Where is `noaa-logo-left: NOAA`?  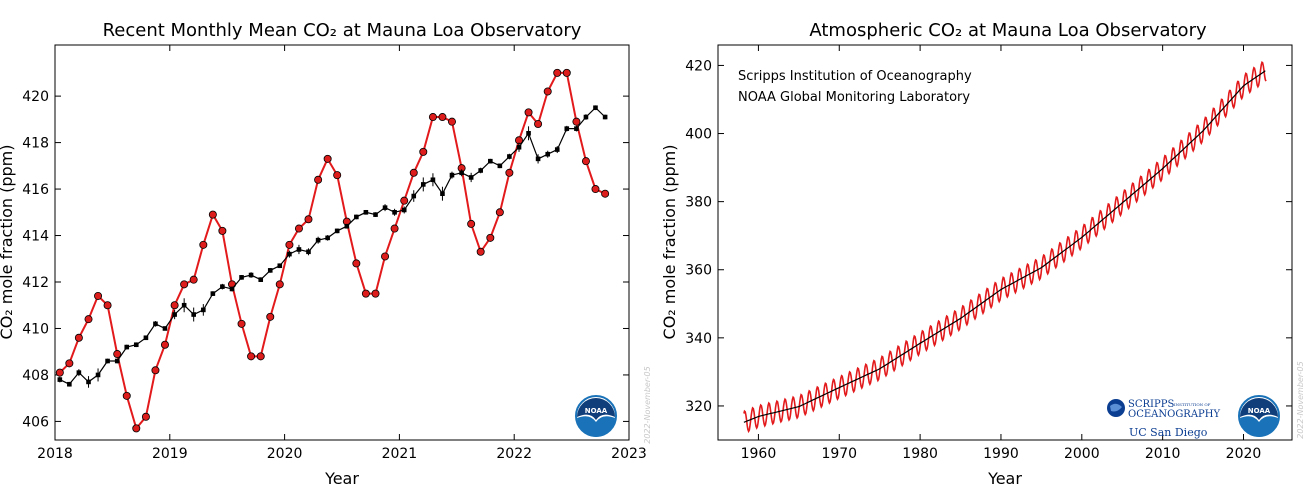 noaa-logo-left: NOAA is located at coordinates (596, 416).